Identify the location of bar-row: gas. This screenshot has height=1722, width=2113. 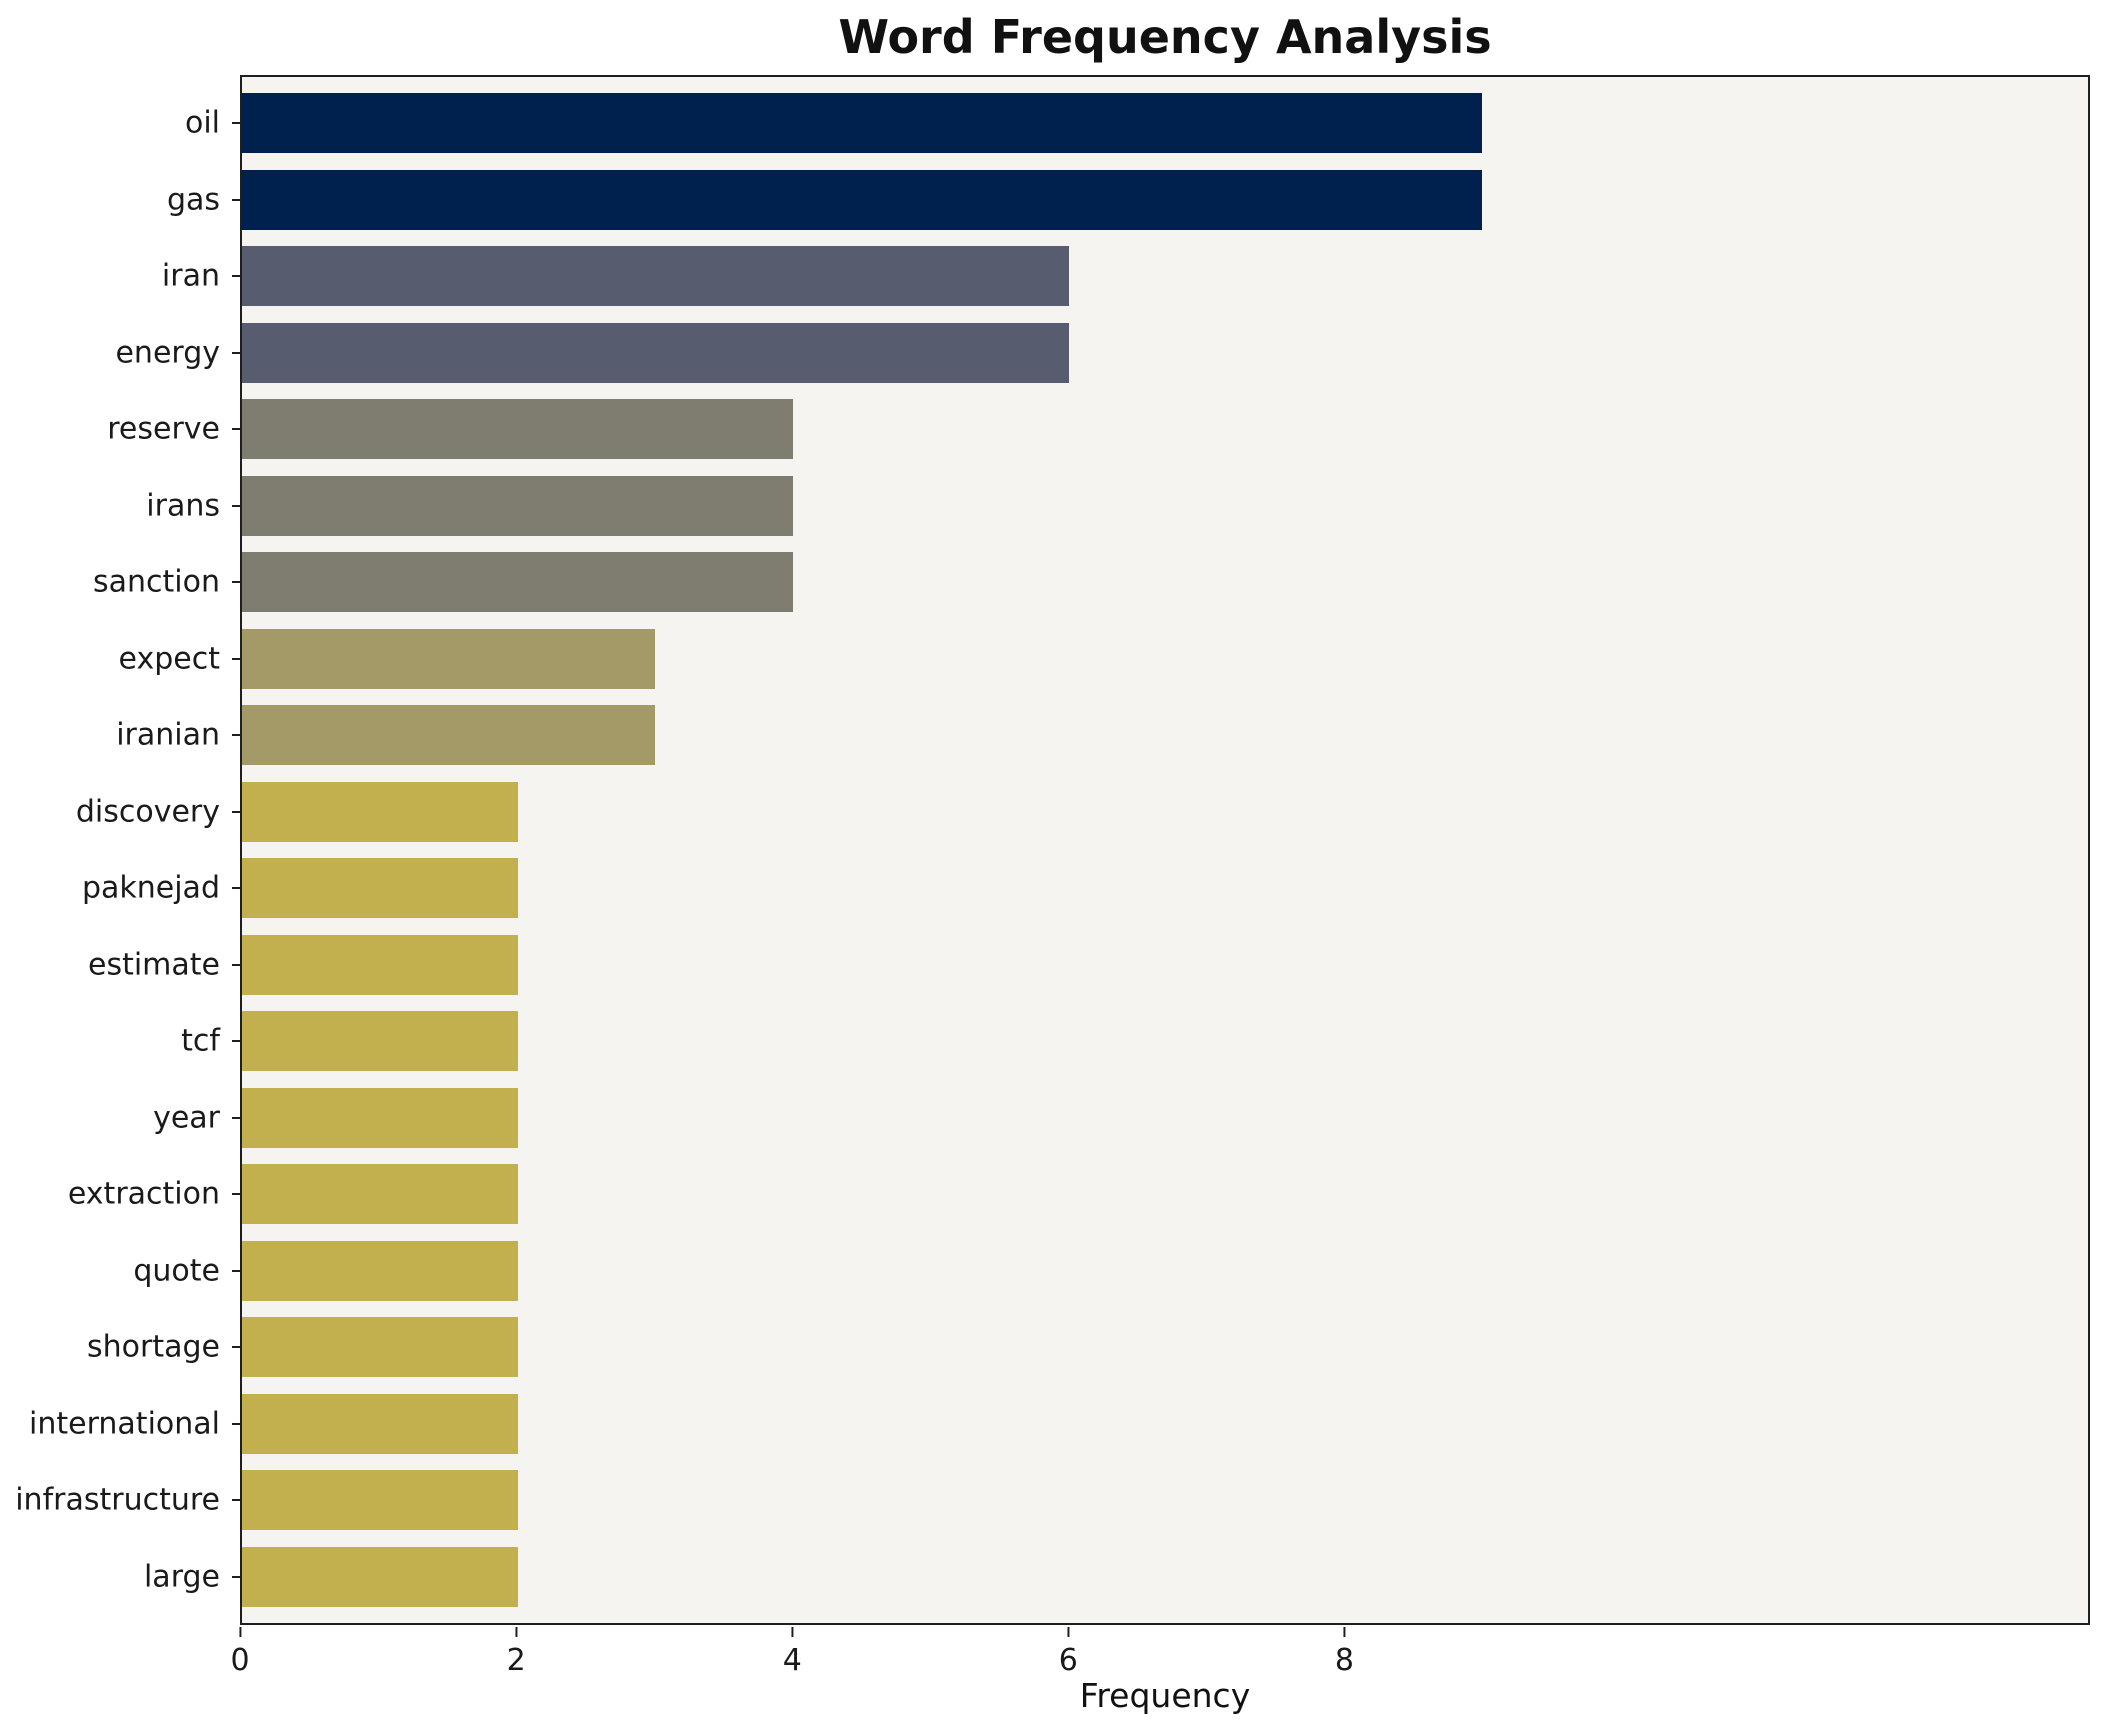
(1127, 200).